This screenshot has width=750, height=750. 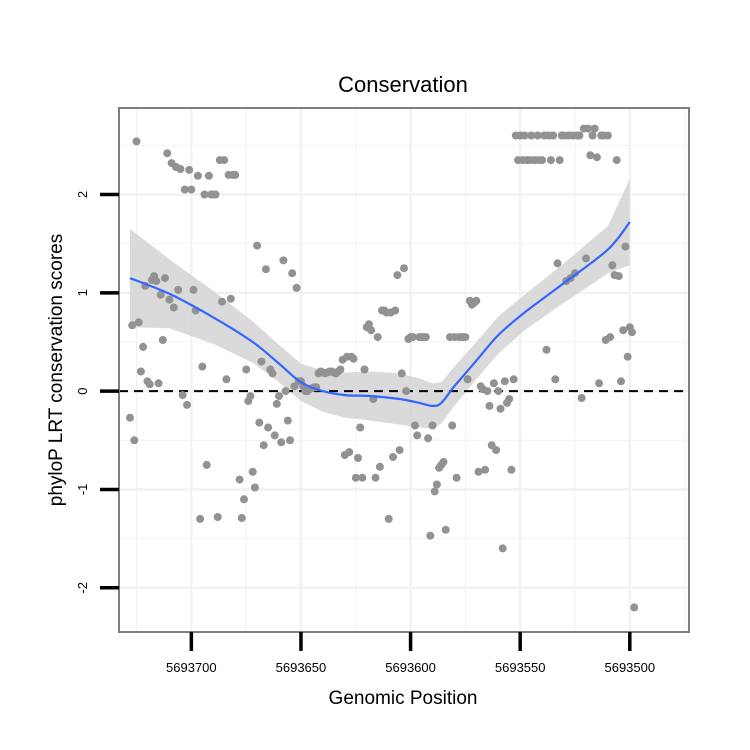 I want to click on y-axis-label: phyloP LRT conservation scores, so click(x=56, y=370).